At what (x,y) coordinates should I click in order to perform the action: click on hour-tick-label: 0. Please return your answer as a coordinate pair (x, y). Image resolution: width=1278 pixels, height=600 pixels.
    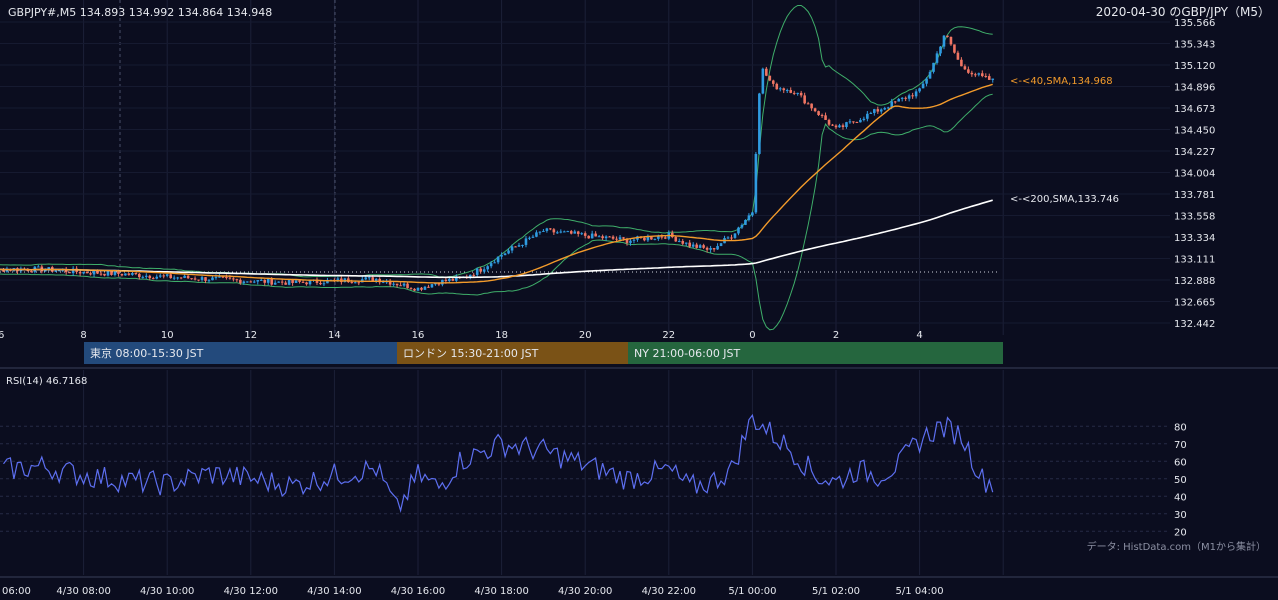
    Looking at the image, I should click on (752, 335).